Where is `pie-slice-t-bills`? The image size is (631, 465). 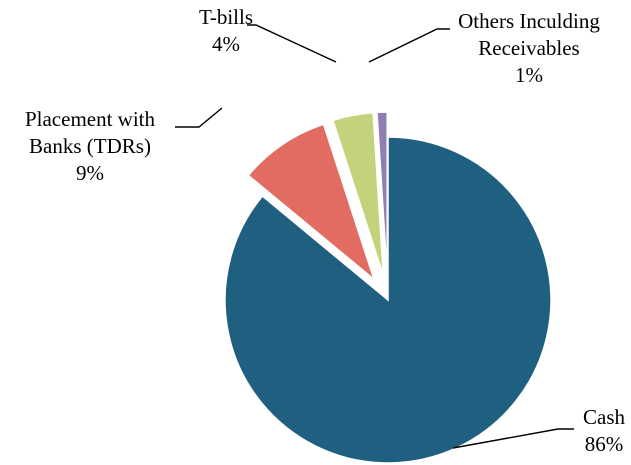
pie-slice-t-bills is located at coordinates (358, 193).